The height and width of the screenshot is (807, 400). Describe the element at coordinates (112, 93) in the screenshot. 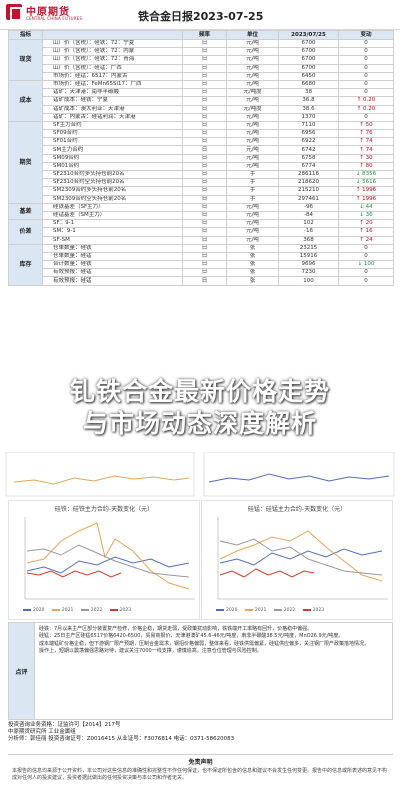

I see `row-indicator-name: 锰矿：天津港：南非半碳酸` at that location.